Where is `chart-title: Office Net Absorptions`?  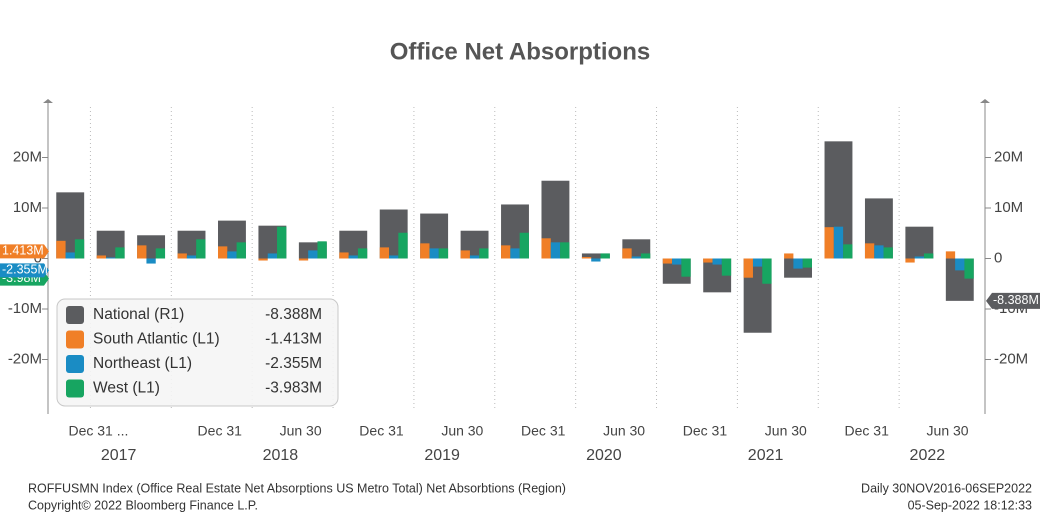
chart-title: Office Net Absorptions is located at coordinates (520, 51).